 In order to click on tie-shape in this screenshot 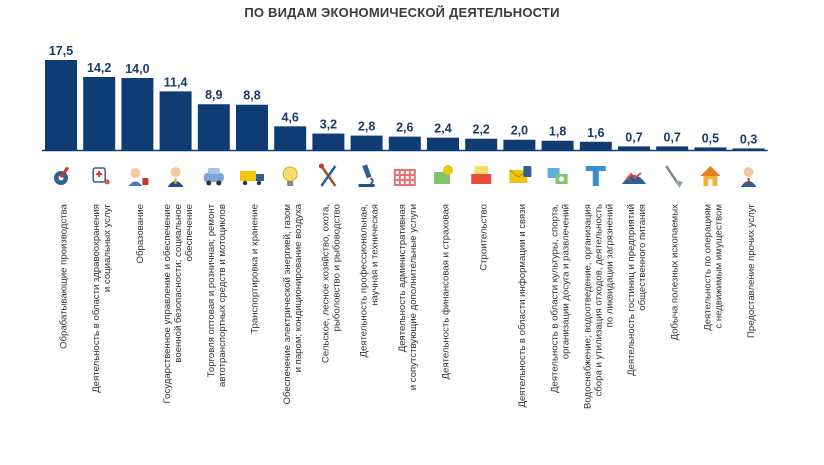, I will do `click(748, 181)`.